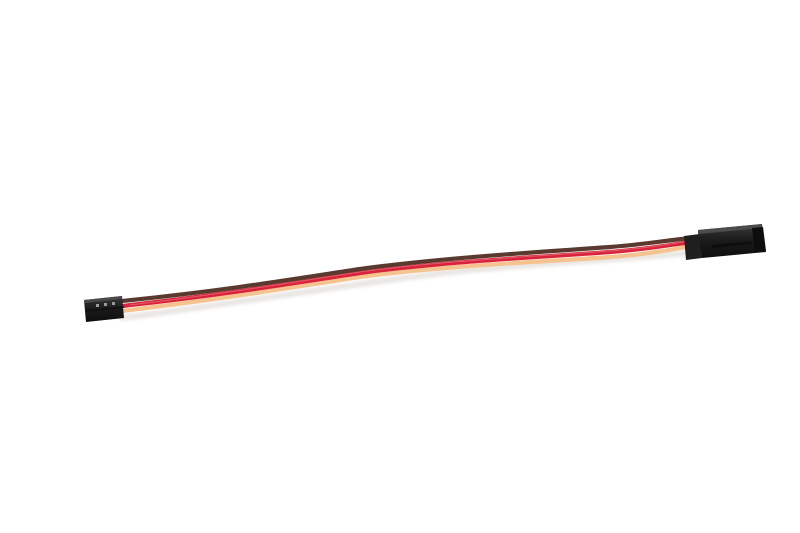 The width and height of the screenshot is (800, 533). I want to click on ribbon-wire, so click(407, 274).